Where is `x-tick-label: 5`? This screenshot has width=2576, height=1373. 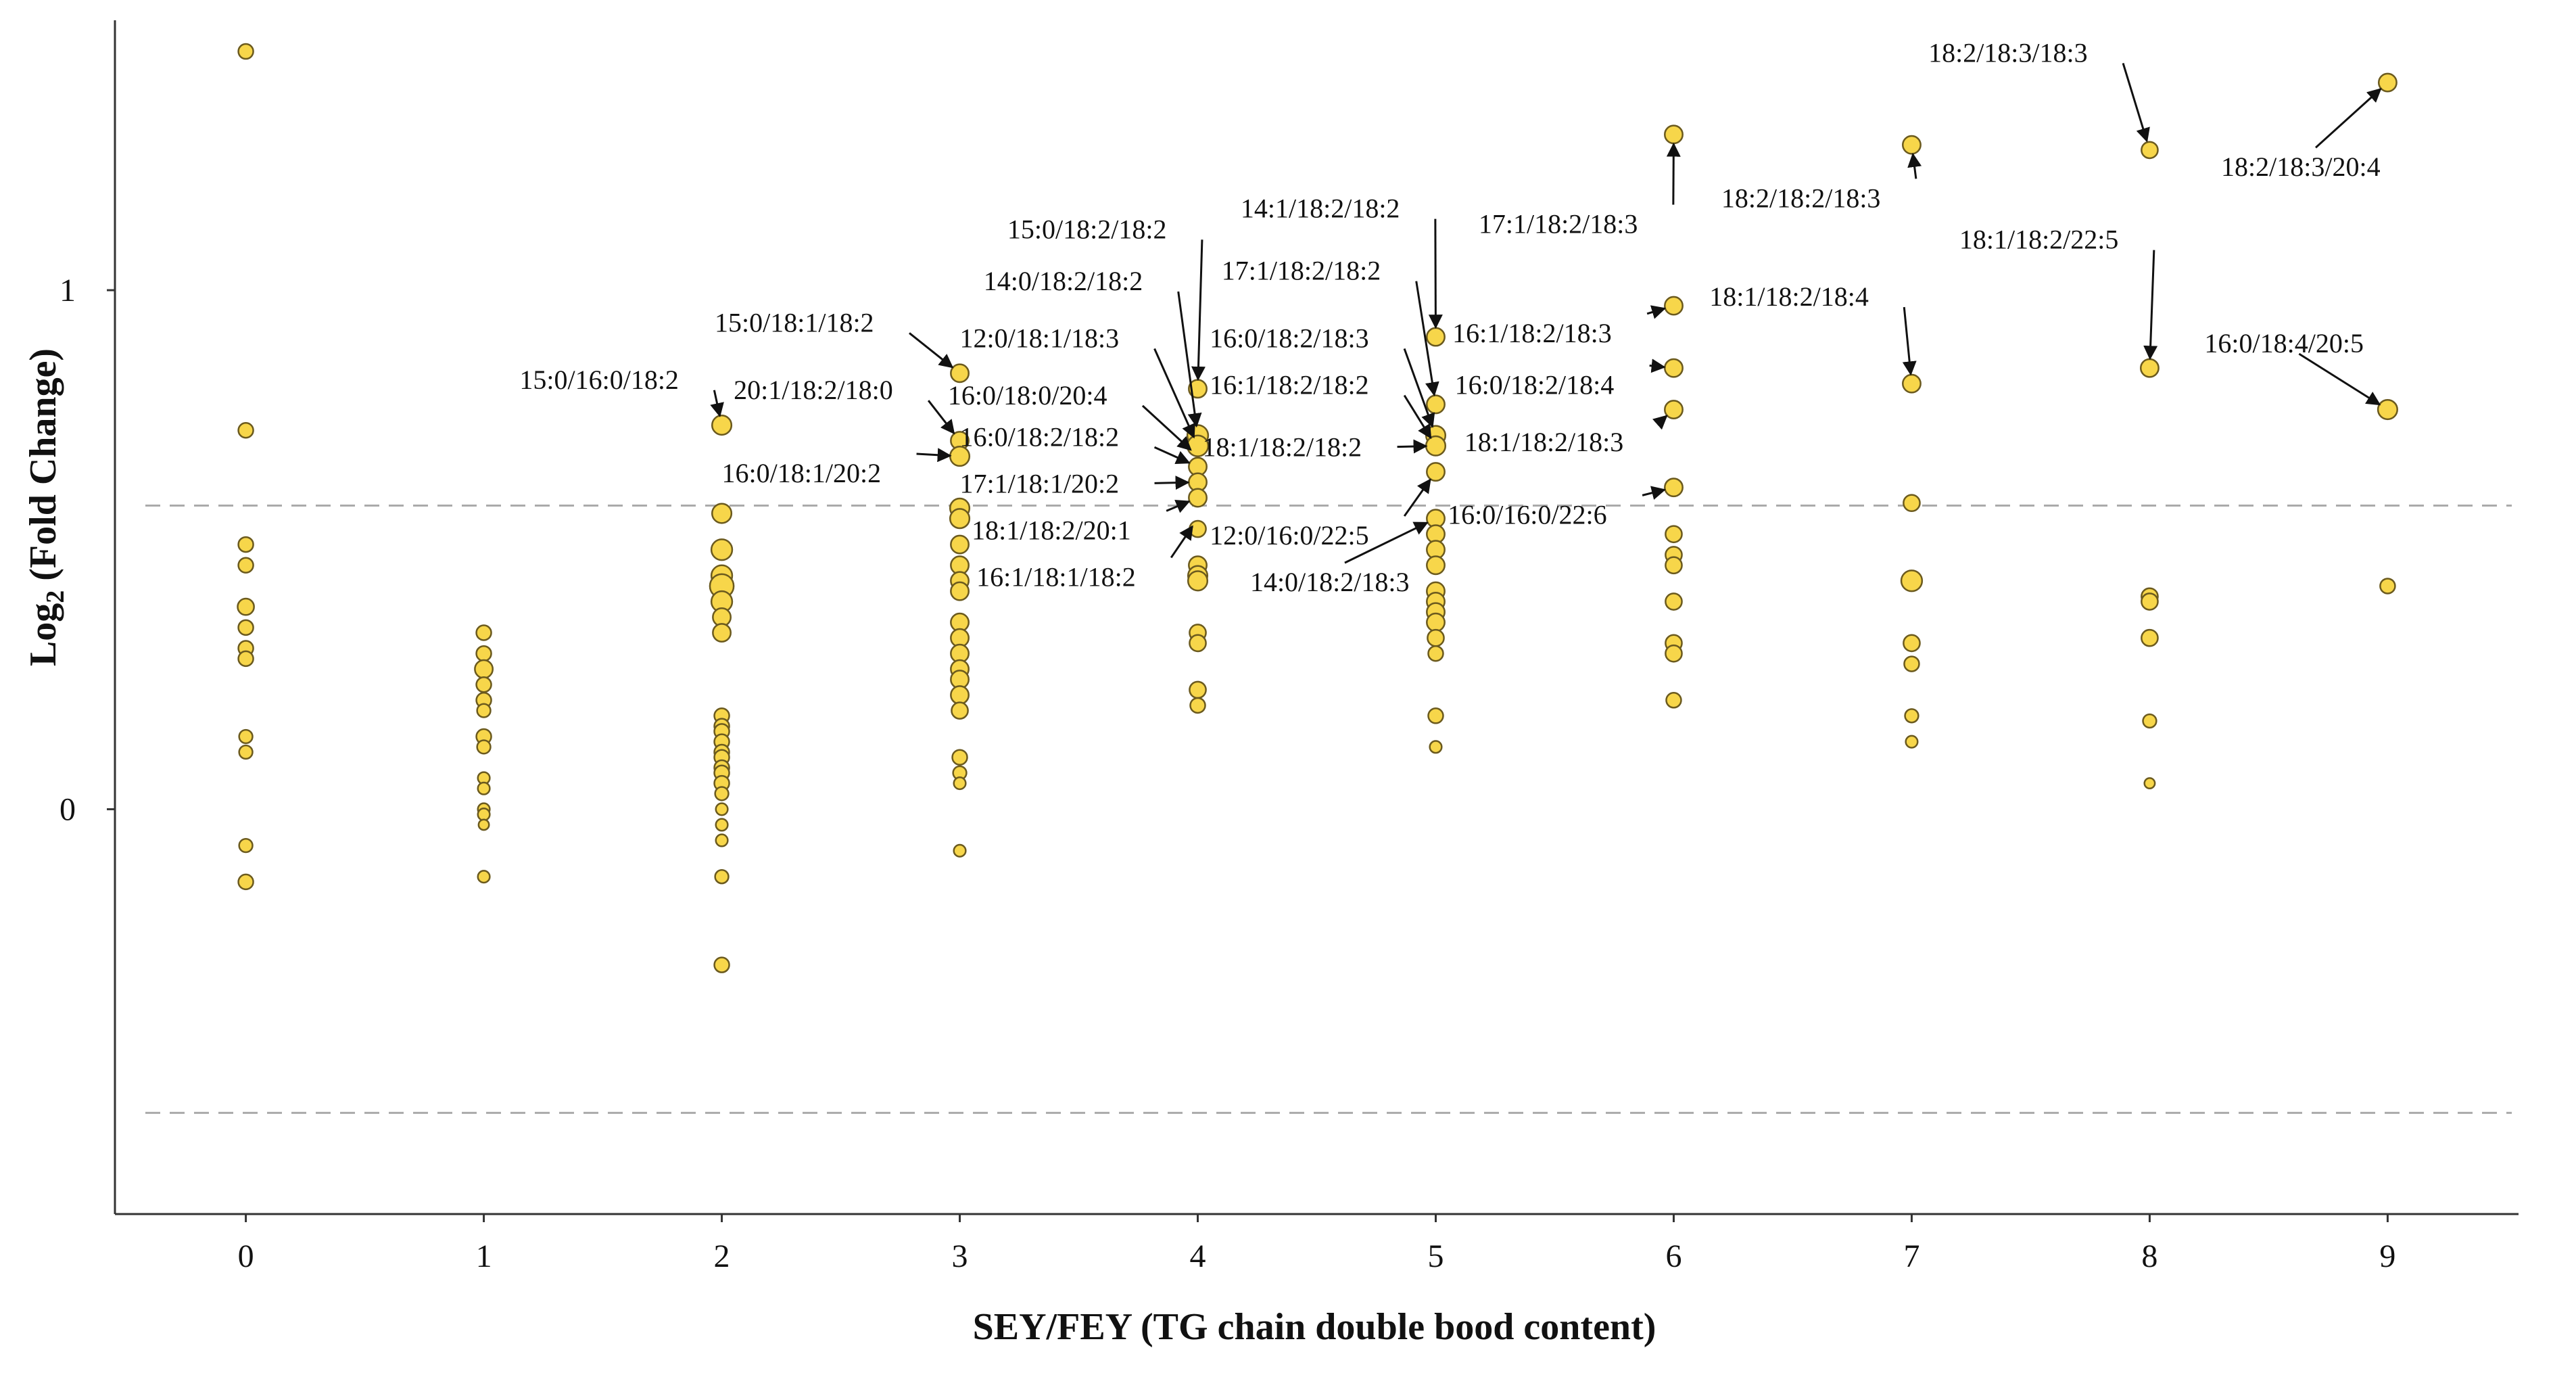 x-tick-label: 5 is located at coordinates (1435, 1256).